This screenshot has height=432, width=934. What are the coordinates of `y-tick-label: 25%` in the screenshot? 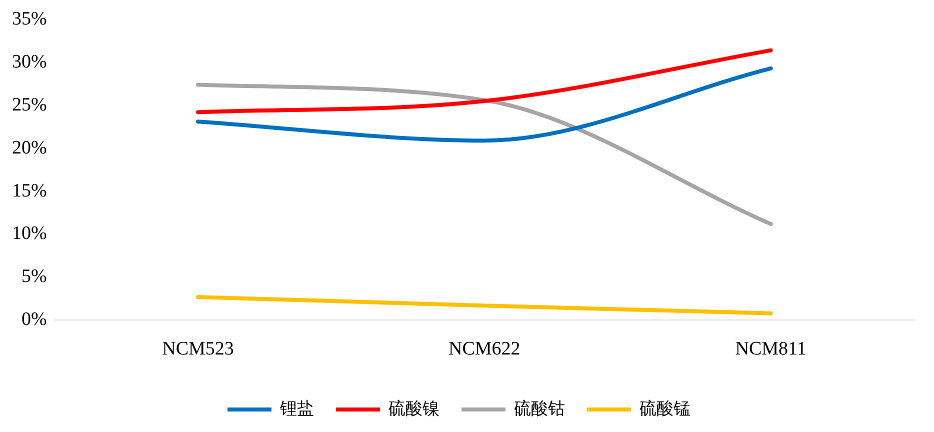 It's located at (29, 105).